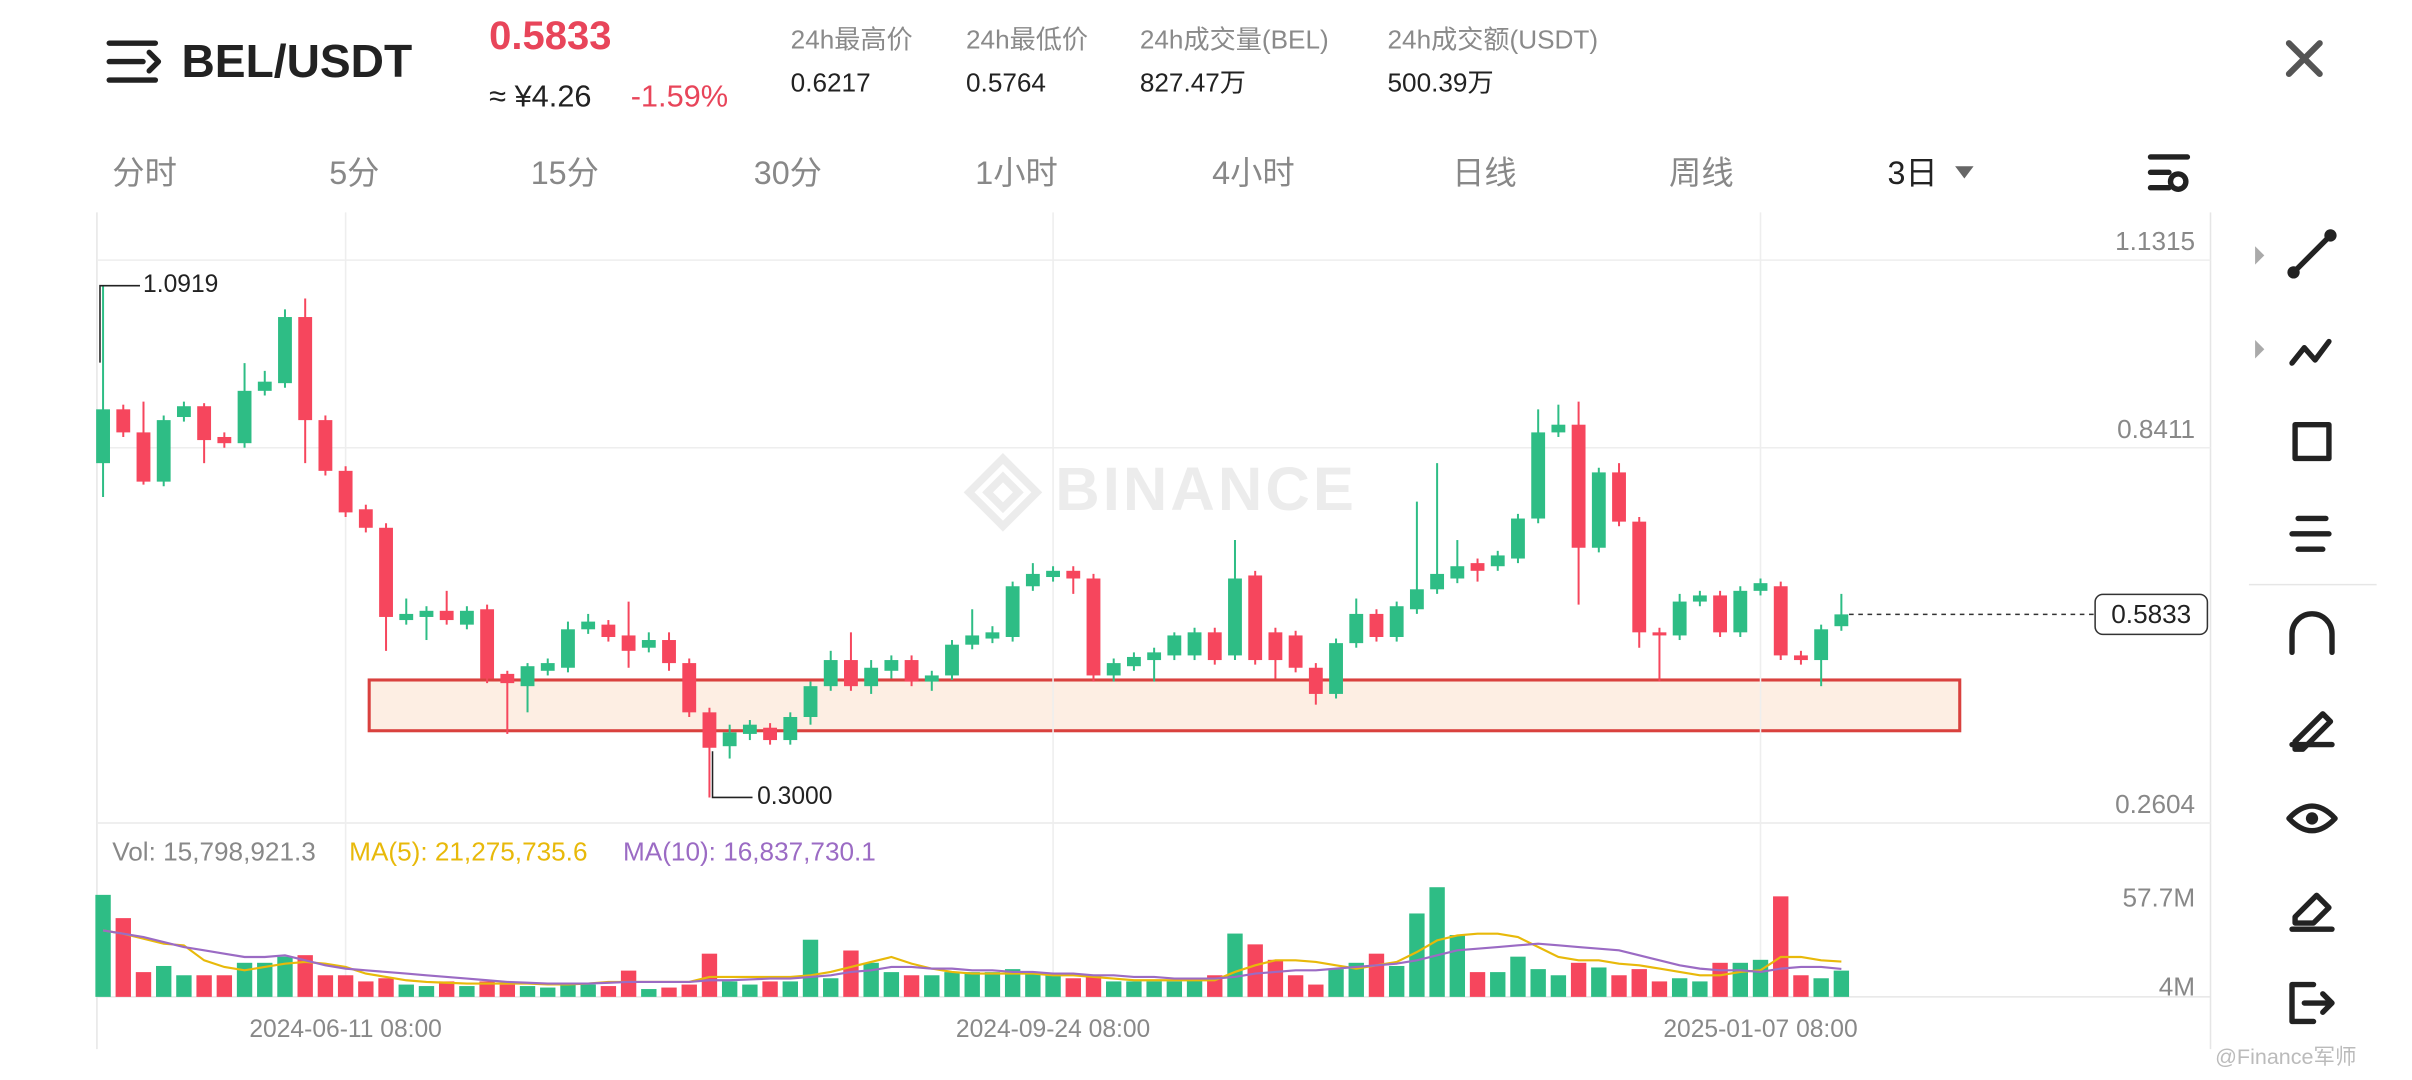 This screenshot has width=2412, height=1080. I want to click on tab: 分时, so click(144, 173).